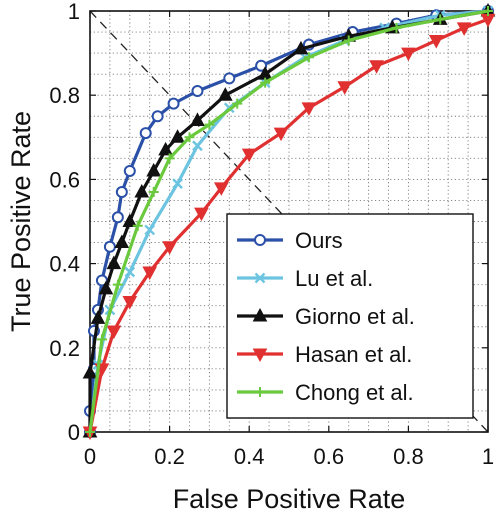 The width and height of the screenshot is (500, 515). I want to click on legend-label-chong-et-al: Chong et al., so click(354, 392).